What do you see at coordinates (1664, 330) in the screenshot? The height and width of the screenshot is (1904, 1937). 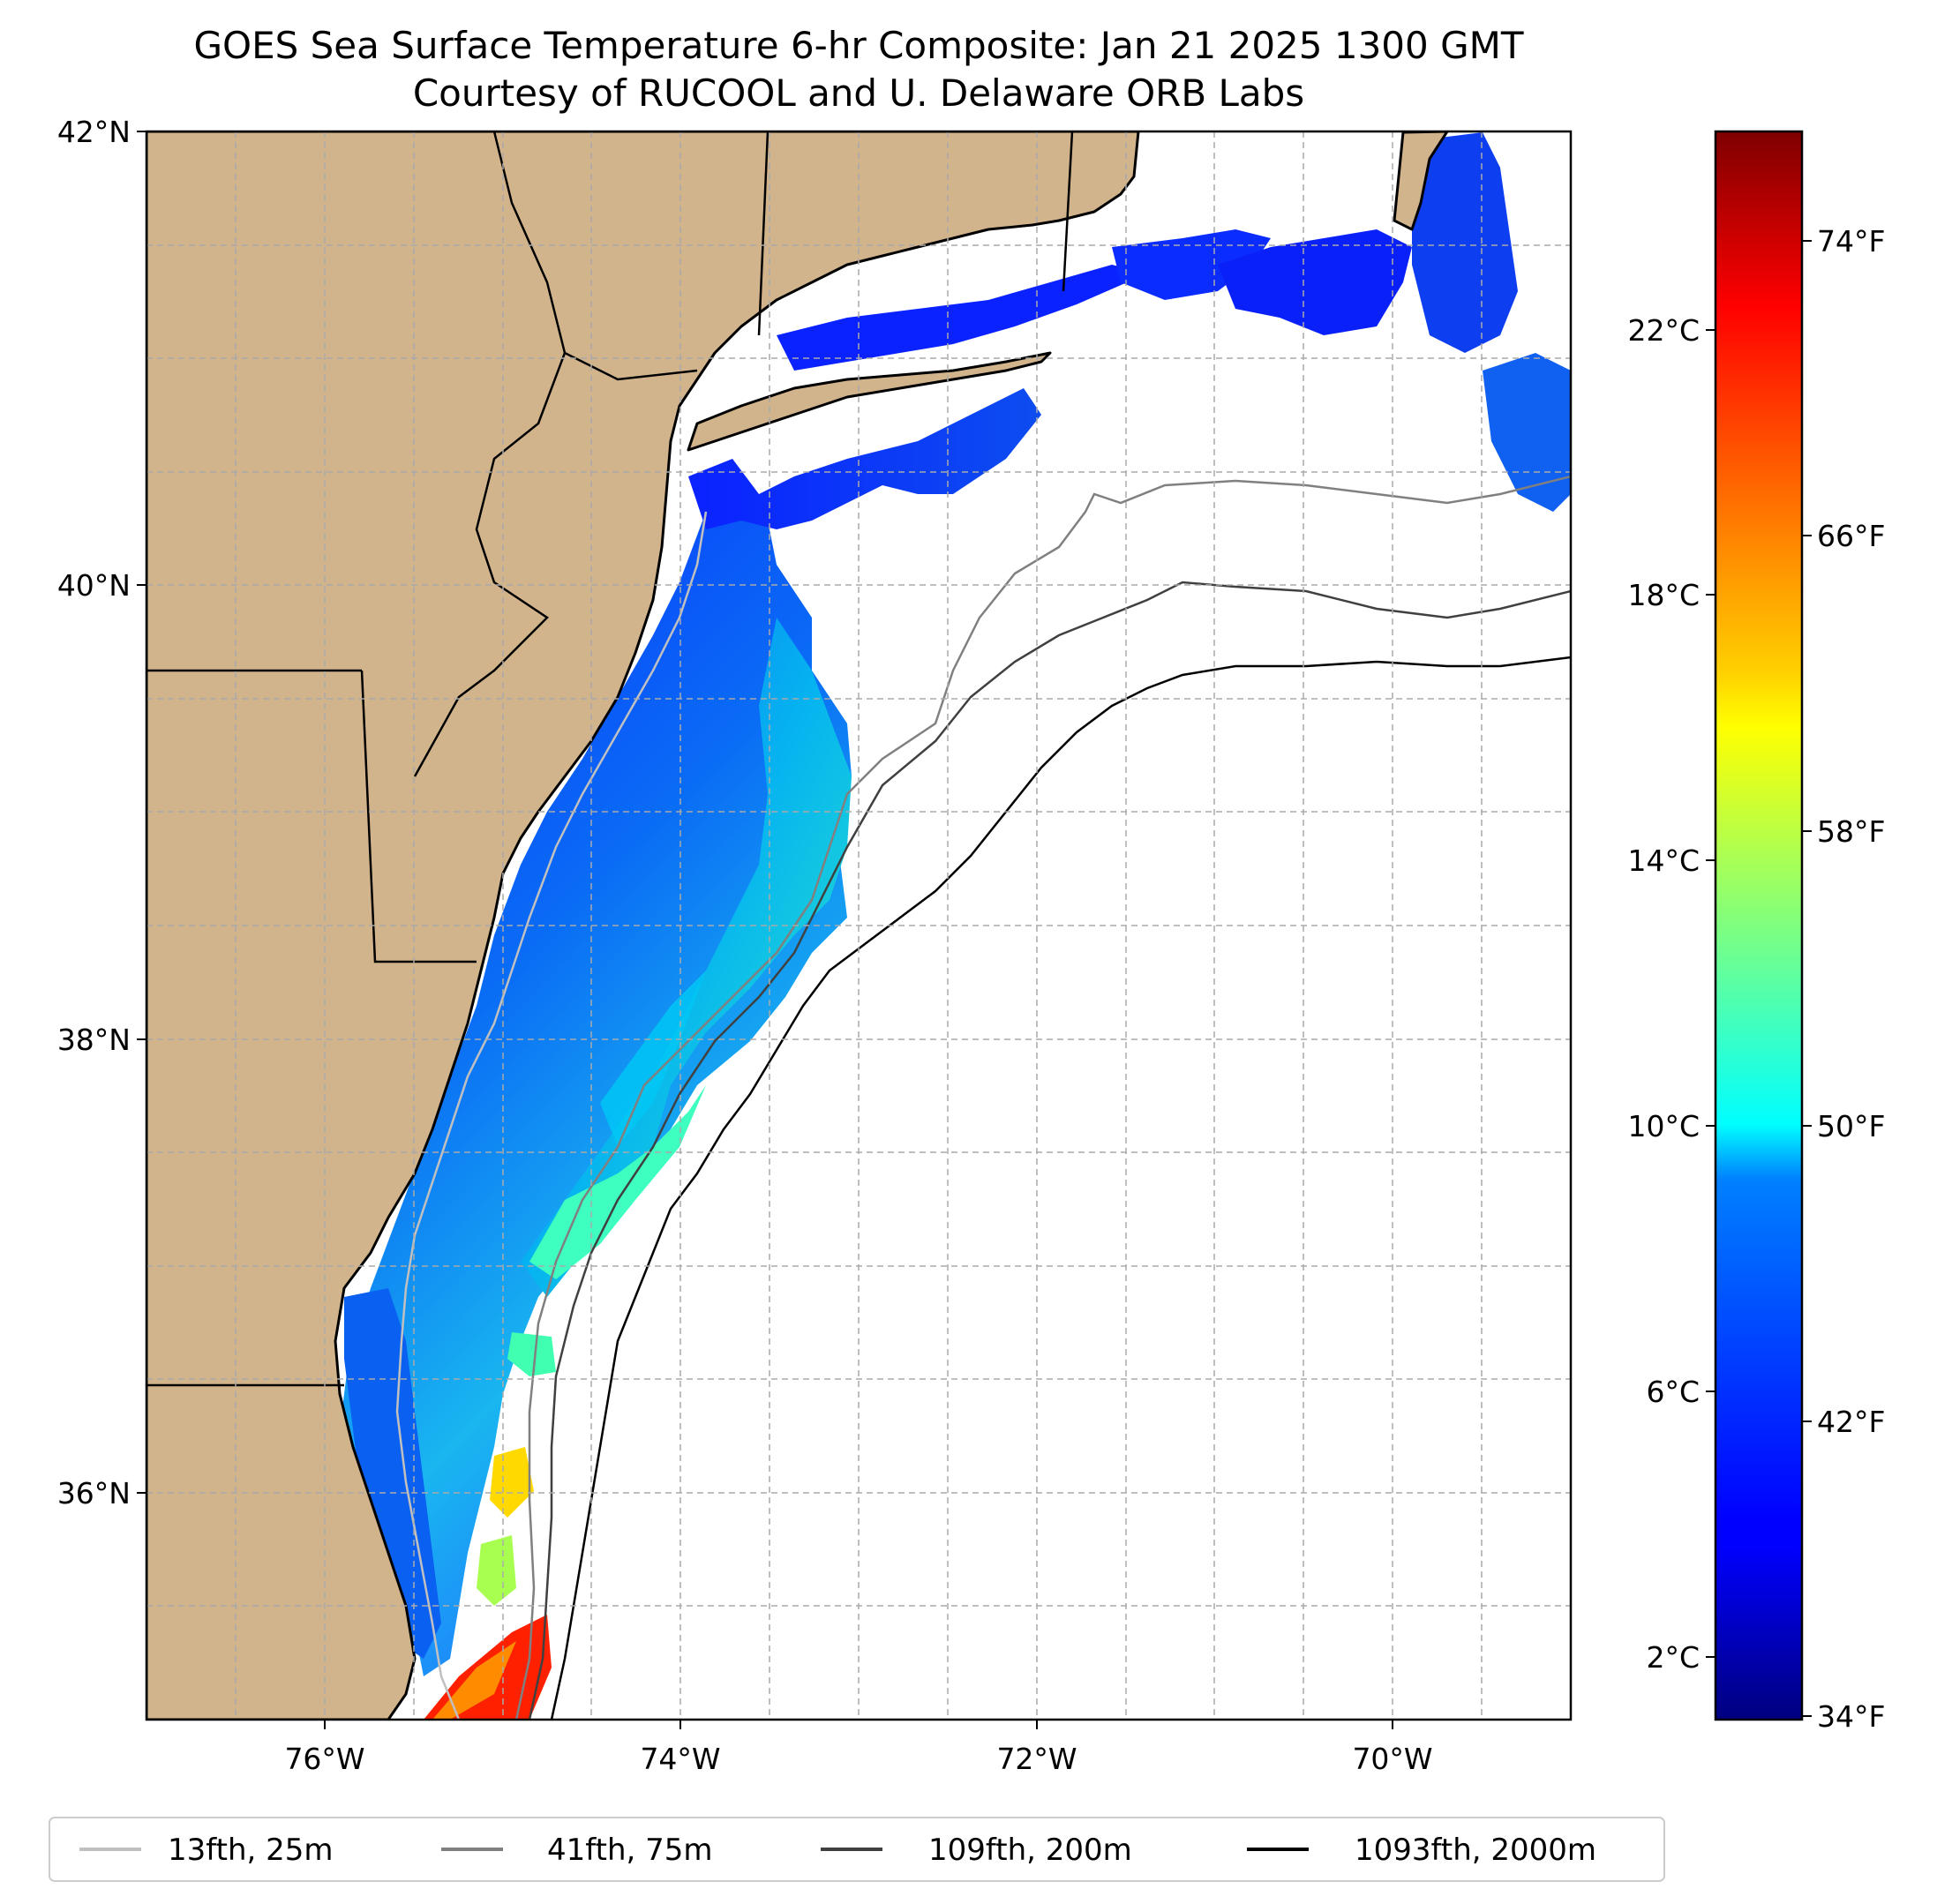 I see `celsius-tick-label: 22°C` at bounding box center [1664, 330].